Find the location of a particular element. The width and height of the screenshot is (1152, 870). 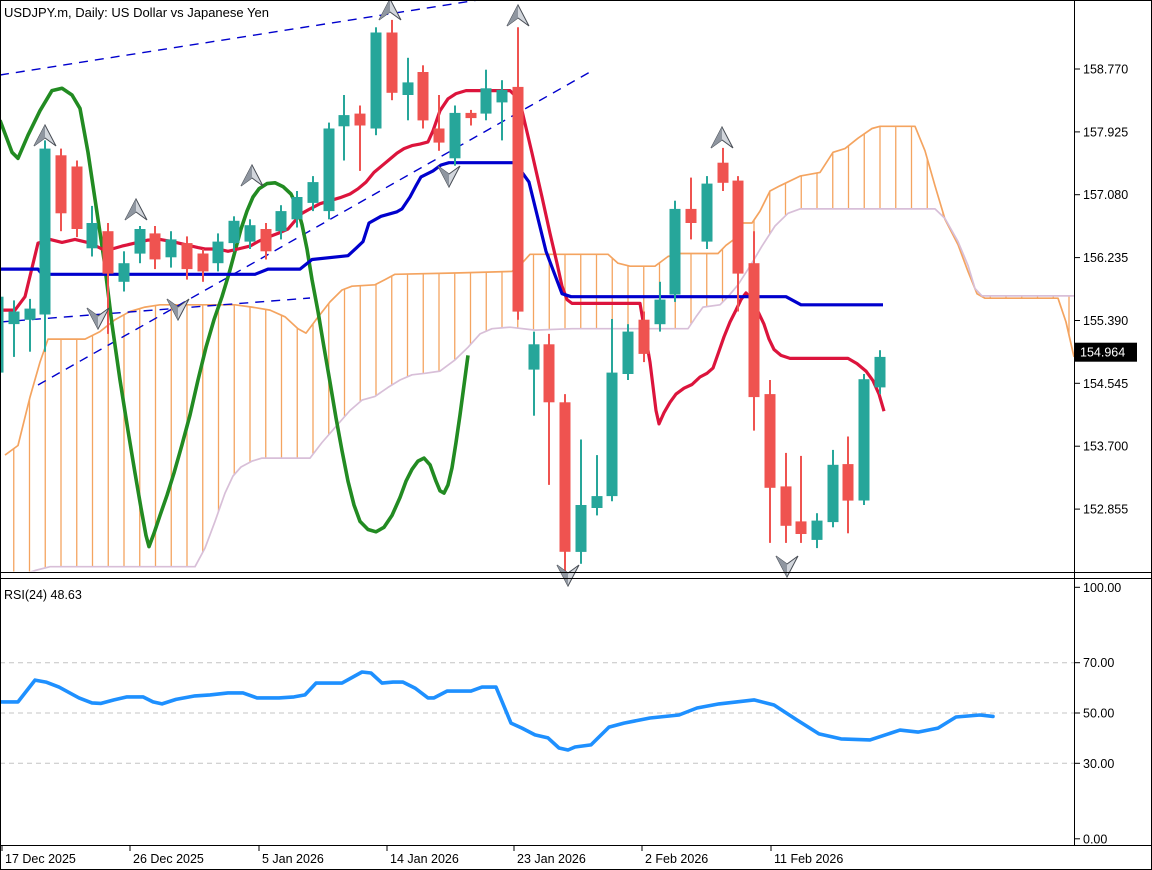

price-tick-label: 157.925 is located at coordinates (1105, 132).